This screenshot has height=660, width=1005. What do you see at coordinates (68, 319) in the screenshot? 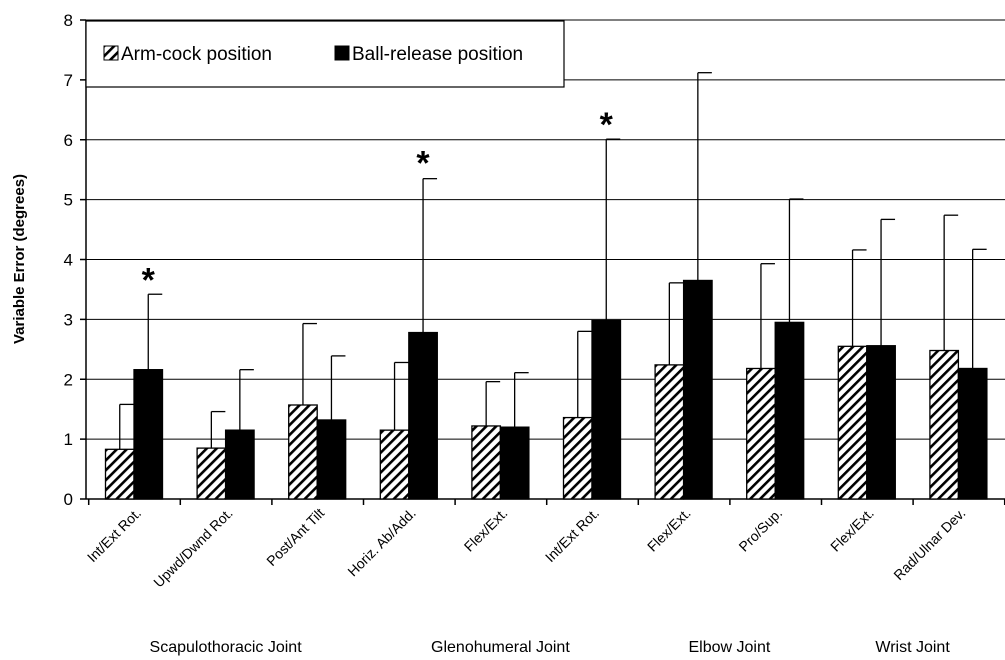
I see `y-tick-label: 3` at bounding box center [68, 319].